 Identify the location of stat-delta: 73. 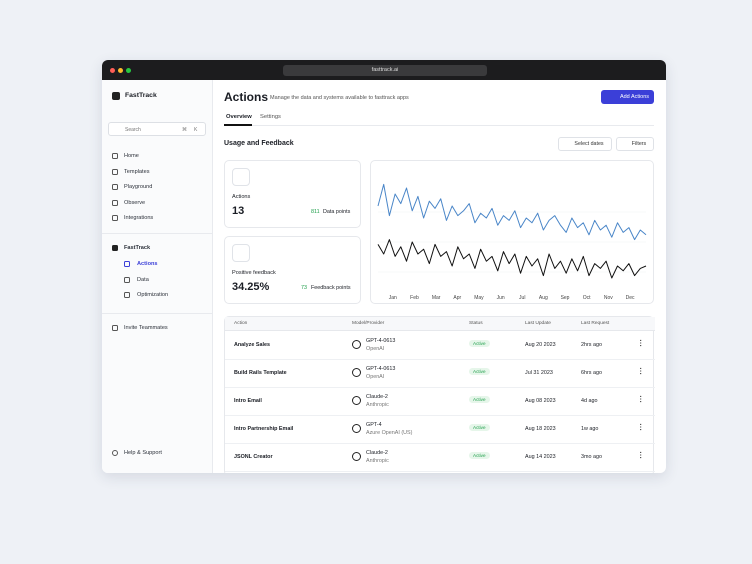
(304, 288).